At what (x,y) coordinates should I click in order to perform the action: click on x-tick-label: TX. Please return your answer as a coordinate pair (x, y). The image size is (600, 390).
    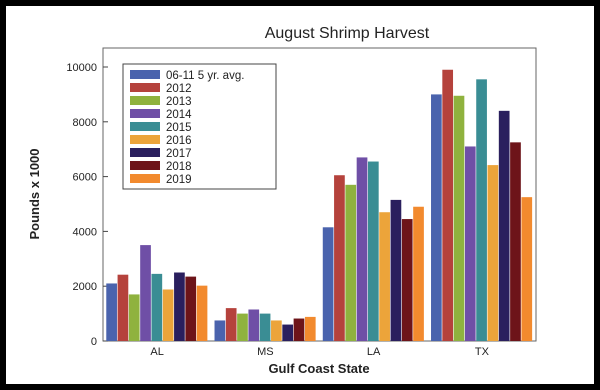
    Looking at the image, I should click on (482, 352).